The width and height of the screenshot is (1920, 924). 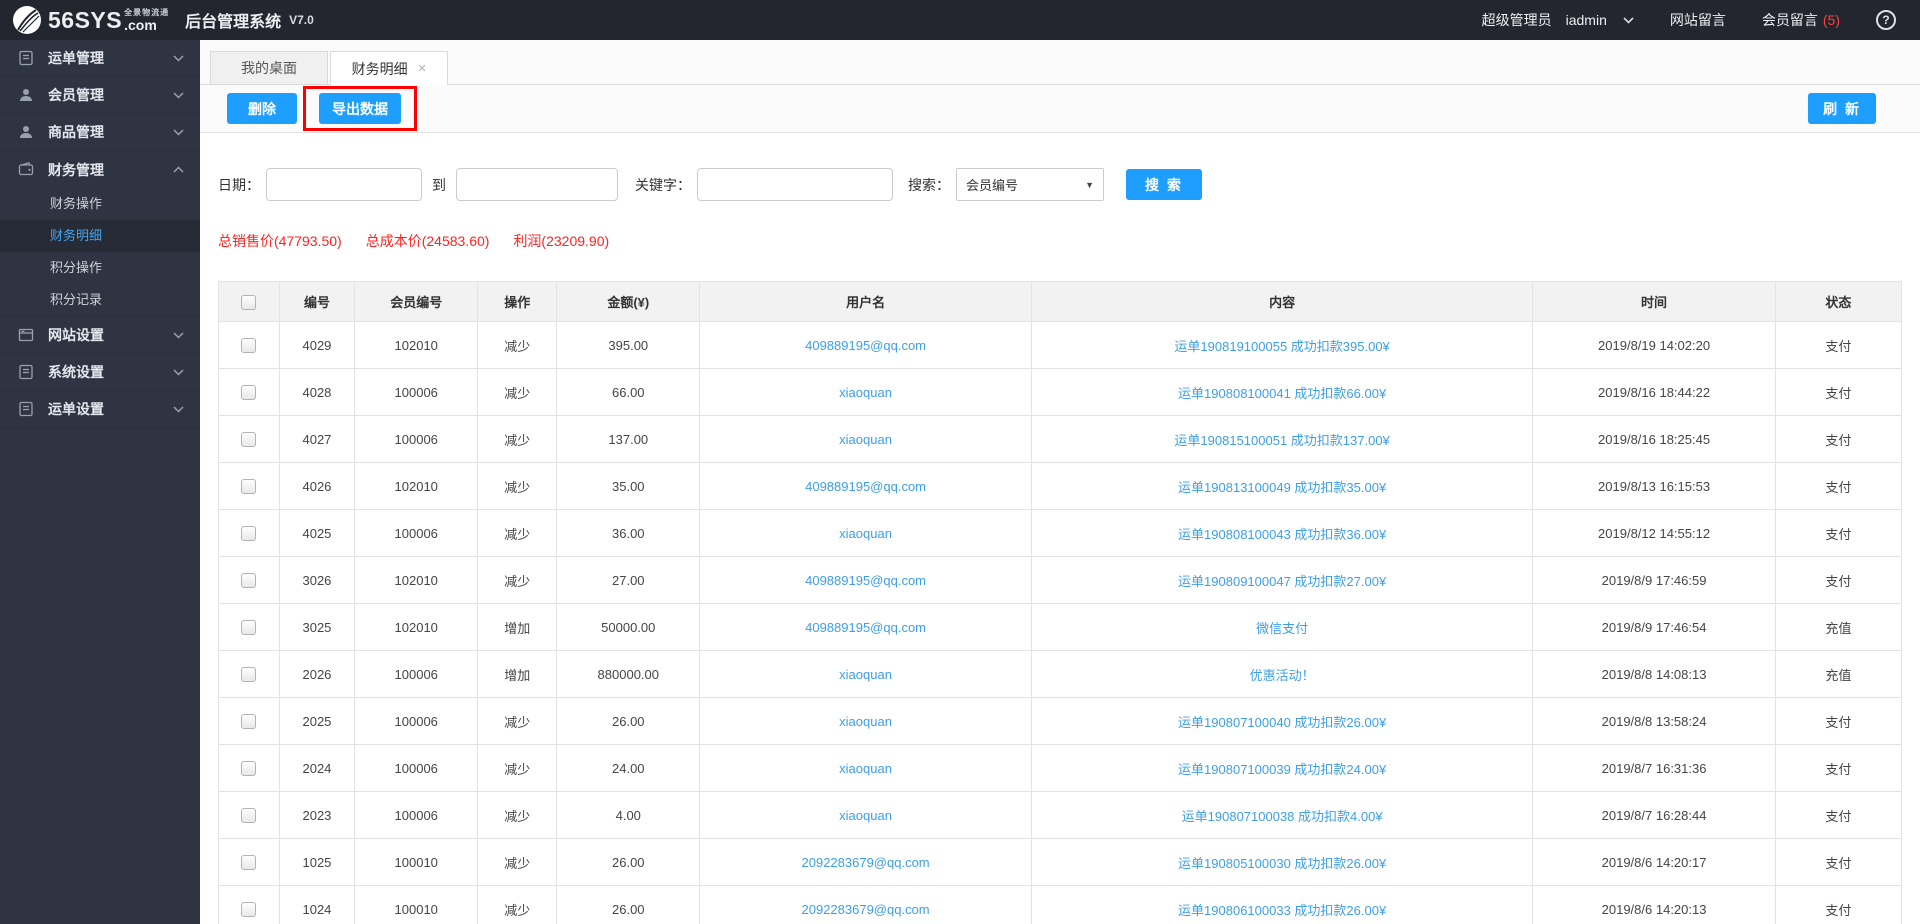 What do you see at coordinates (517, 627) in the screenshot?
I see `cell-operation: 增加` at bounding box center [517, 627].